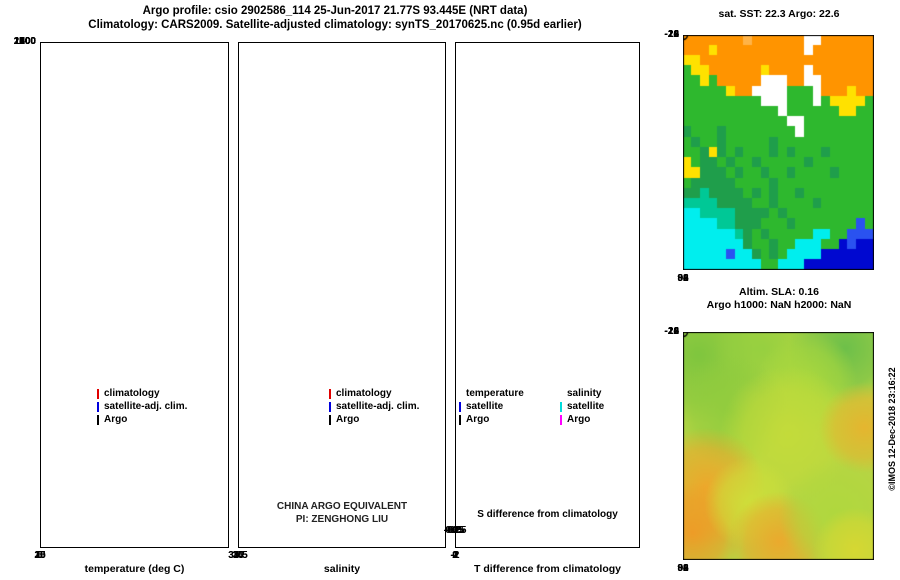  I want to click on sal-x-tick: 34.5, so click(238, 555).